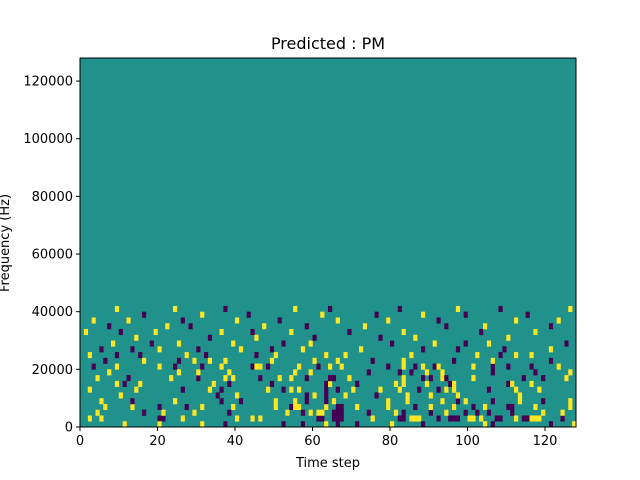  Describe the element at coordinates (48, 82) in the screenshot. I see `y-tick-label: 120000` at that location.